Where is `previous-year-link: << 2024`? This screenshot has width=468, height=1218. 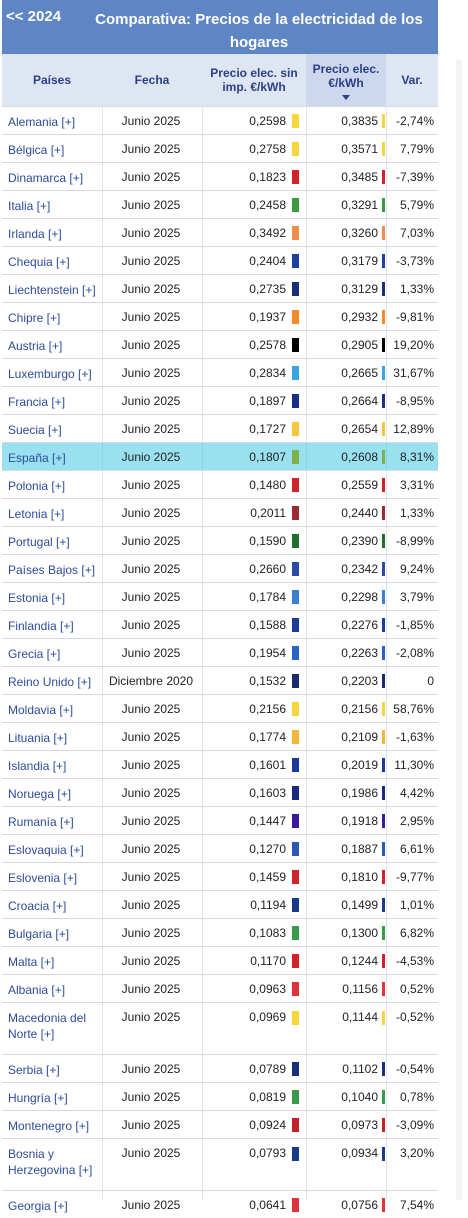
previous-year-link: << 2024 is located at coordinates (34, 16).